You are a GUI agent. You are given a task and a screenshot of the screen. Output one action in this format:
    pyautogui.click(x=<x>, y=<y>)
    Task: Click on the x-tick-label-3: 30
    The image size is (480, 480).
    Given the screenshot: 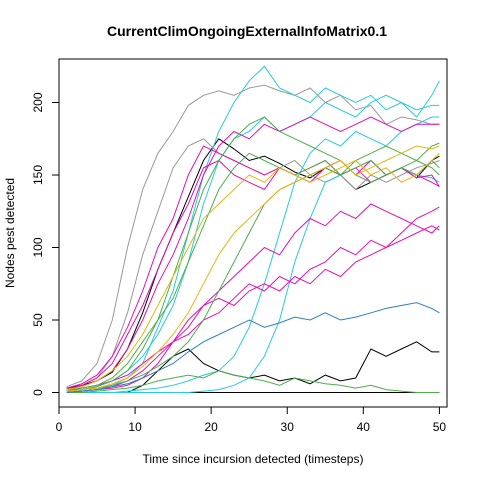 What is the action you would take?
    pyautogui.click(x=288, y=427)
    